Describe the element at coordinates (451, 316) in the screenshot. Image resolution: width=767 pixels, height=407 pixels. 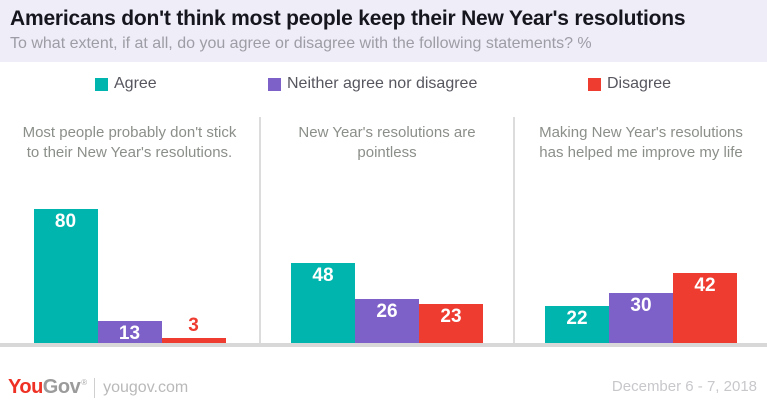
I see `bar-value-label: 23` at that location.